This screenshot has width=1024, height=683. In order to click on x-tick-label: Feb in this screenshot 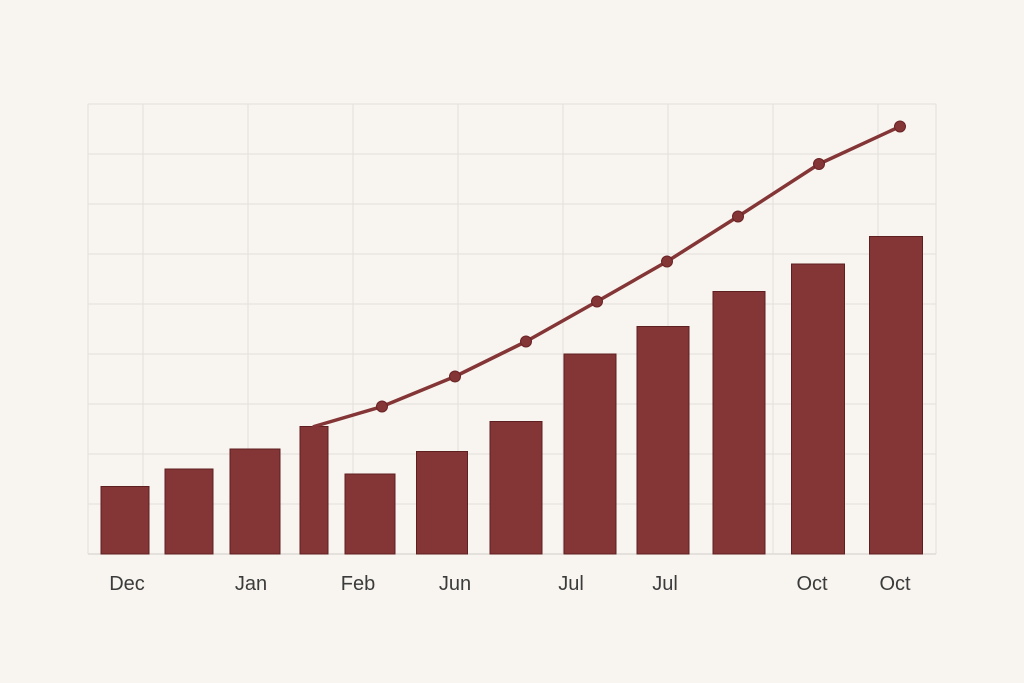, I will do `click(358, 584)`.